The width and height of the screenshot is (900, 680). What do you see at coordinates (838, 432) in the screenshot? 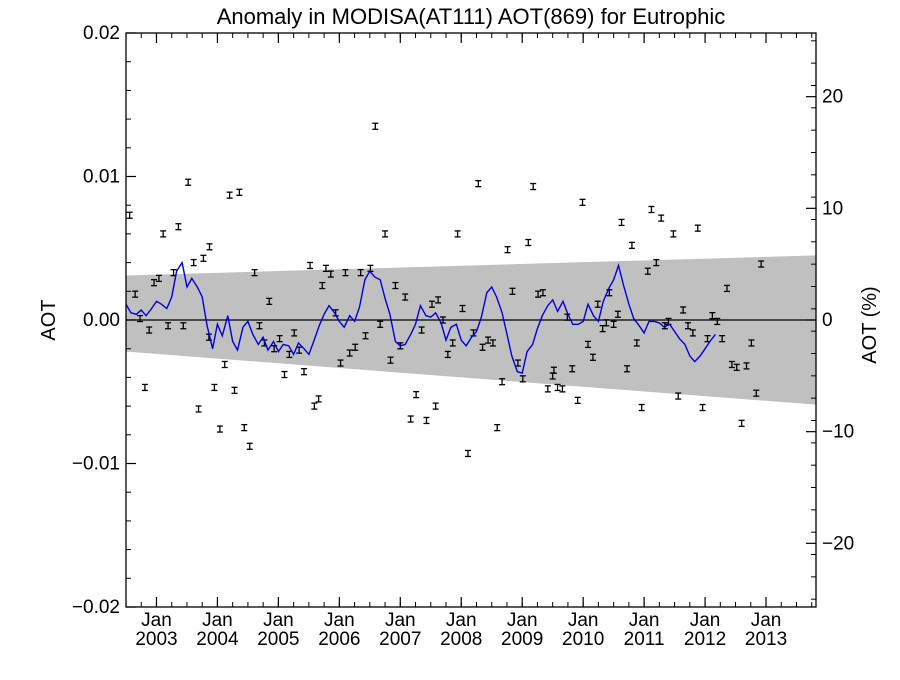
I see `y2-tick-label: −10` at bounding box center [838, 432].